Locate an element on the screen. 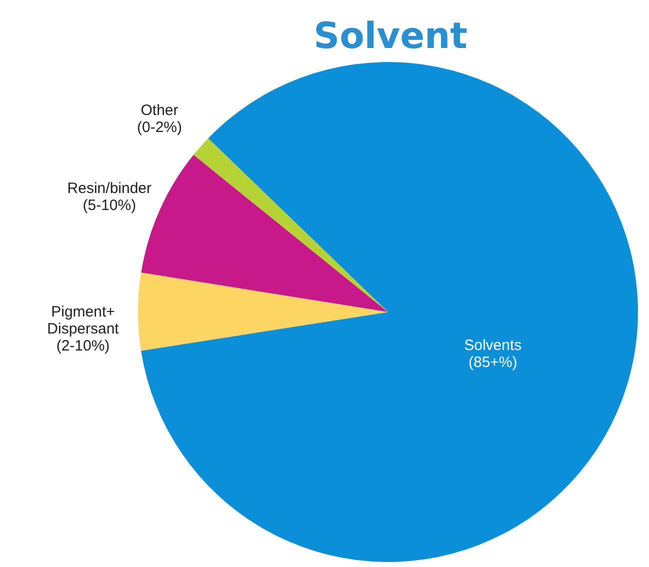 This screenshot has width=649, height=567. slice-label: Resin/binder (5-10%) is located at coordinates (109, 197).